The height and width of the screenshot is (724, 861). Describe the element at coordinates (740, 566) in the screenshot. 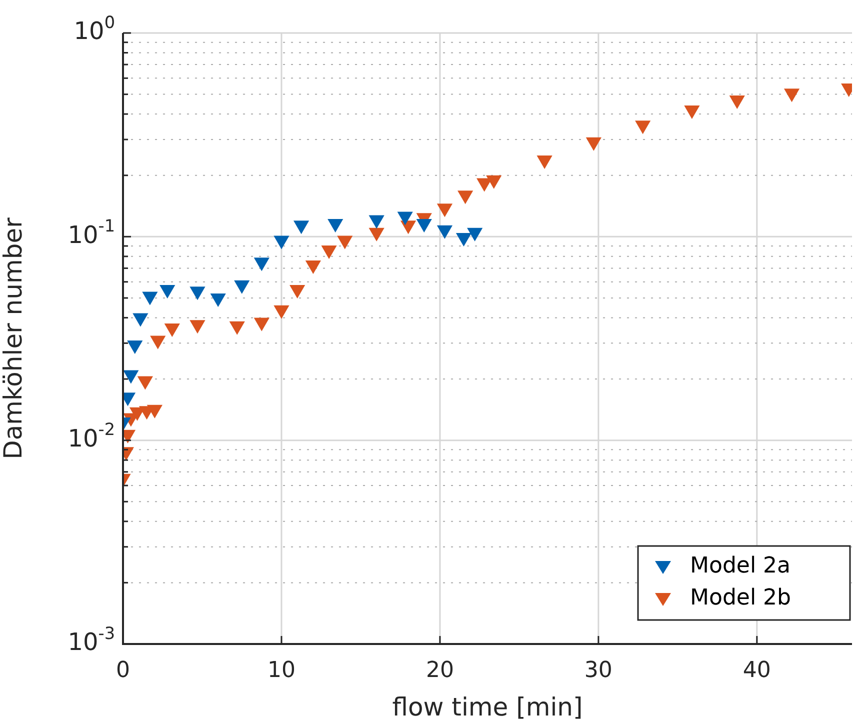

I see `legend-label: Model 2a` at that location.